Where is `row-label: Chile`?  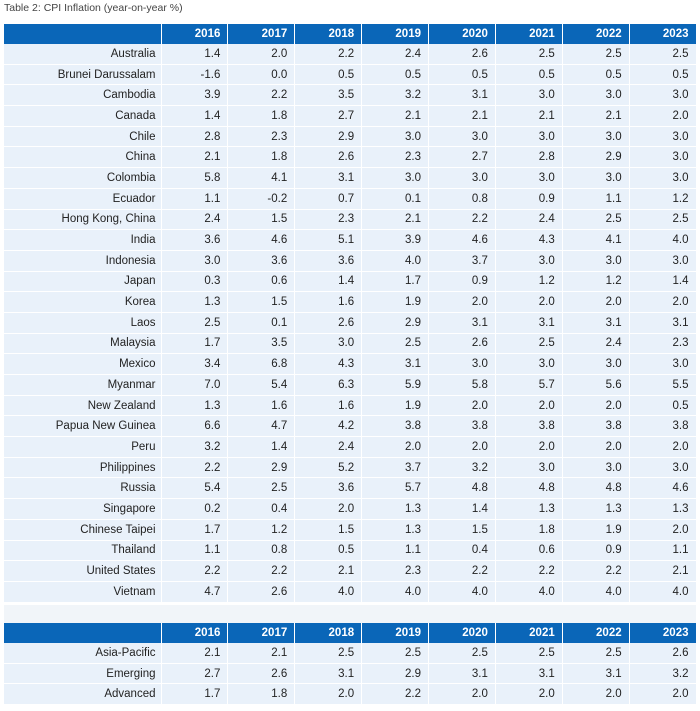 row-label: Chile is located at coordinates (83, 137).